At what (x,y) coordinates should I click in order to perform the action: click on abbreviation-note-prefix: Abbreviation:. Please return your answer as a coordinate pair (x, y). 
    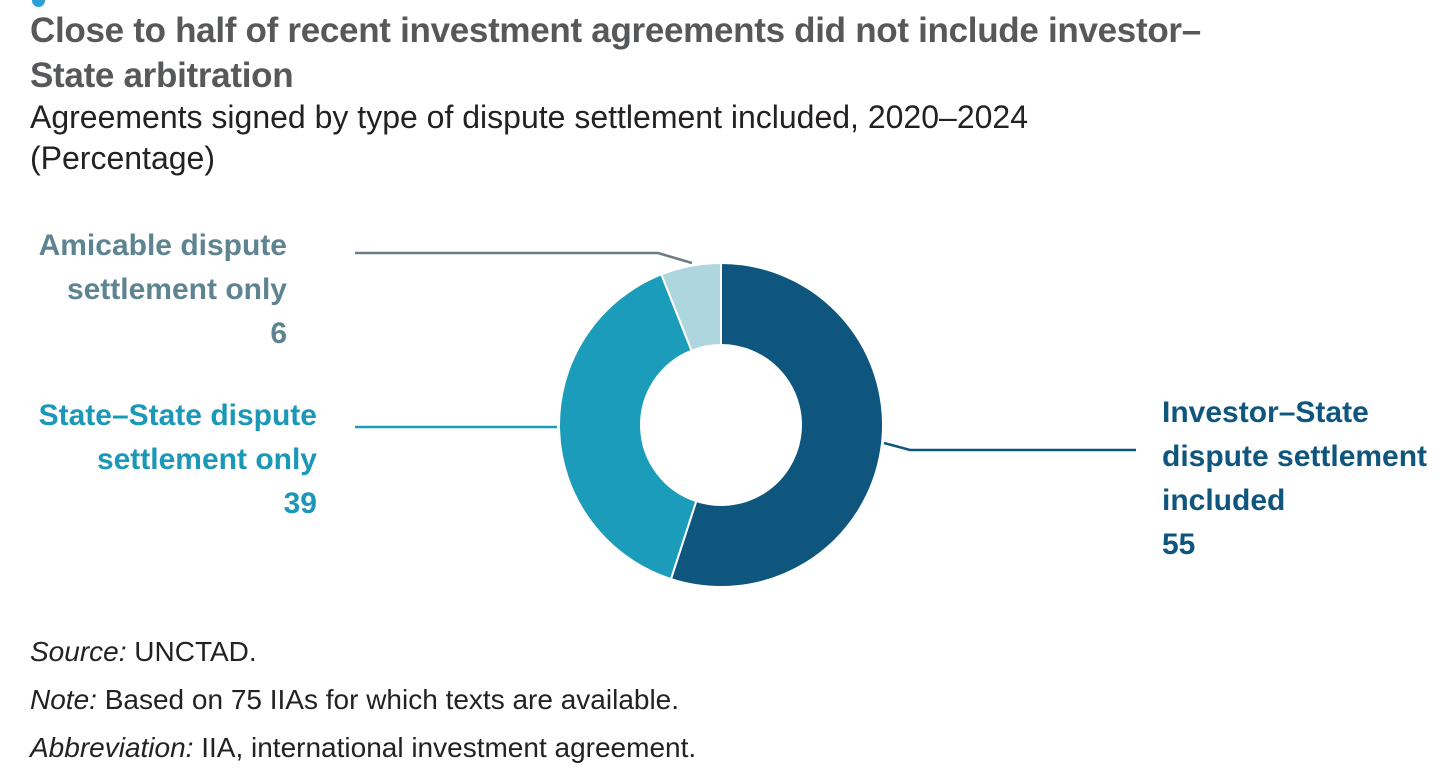
    Looking at the image, I should click on (112, 747).